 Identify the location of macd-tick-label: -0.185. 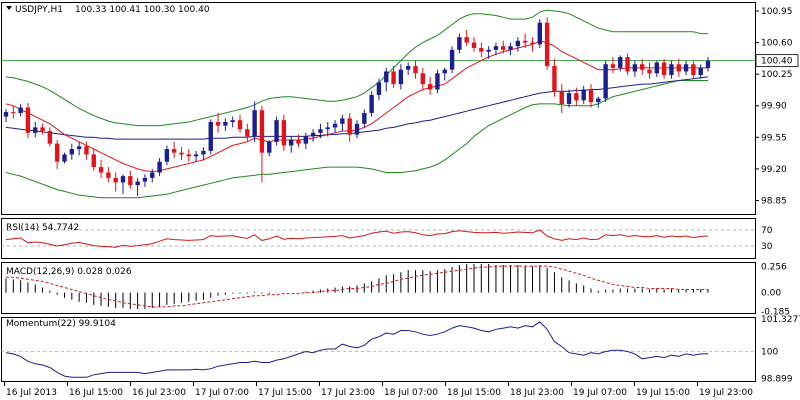
(775, 312).